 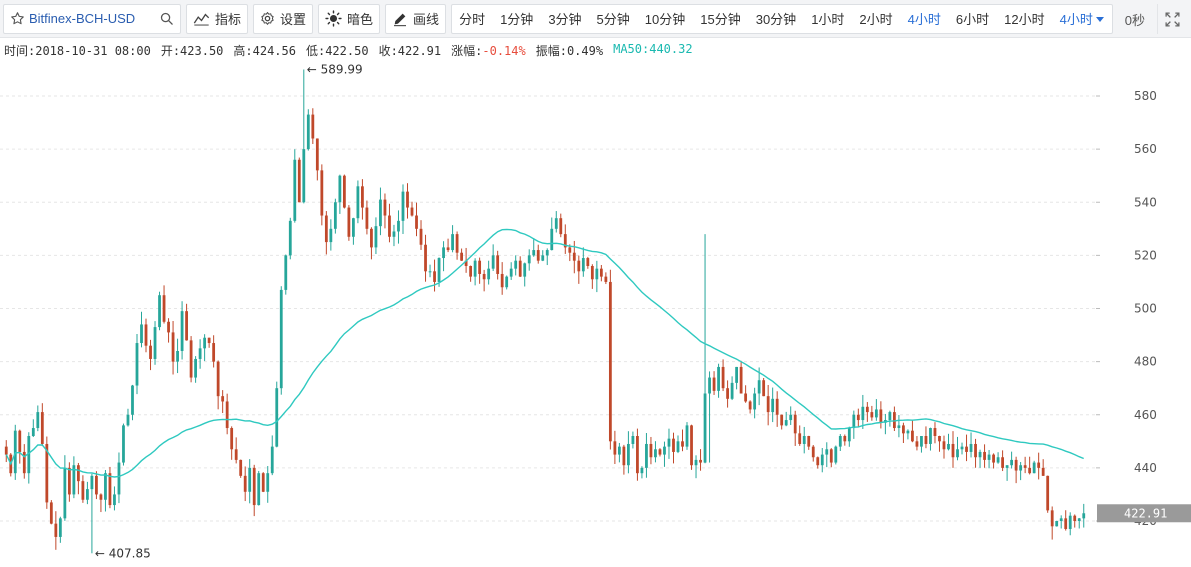 What do you see at coordinates (192, 51) in the screenshot?
I see `info-open: 开:423.50` at bounding box center [192, 51].